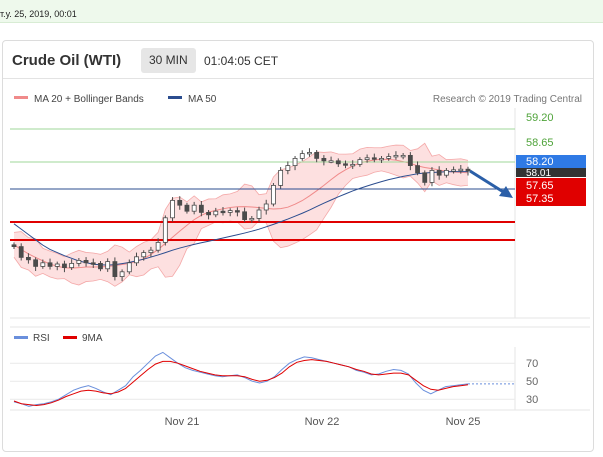  I want to click on pivot-label-58-20: 58.20, so click(540, 162).